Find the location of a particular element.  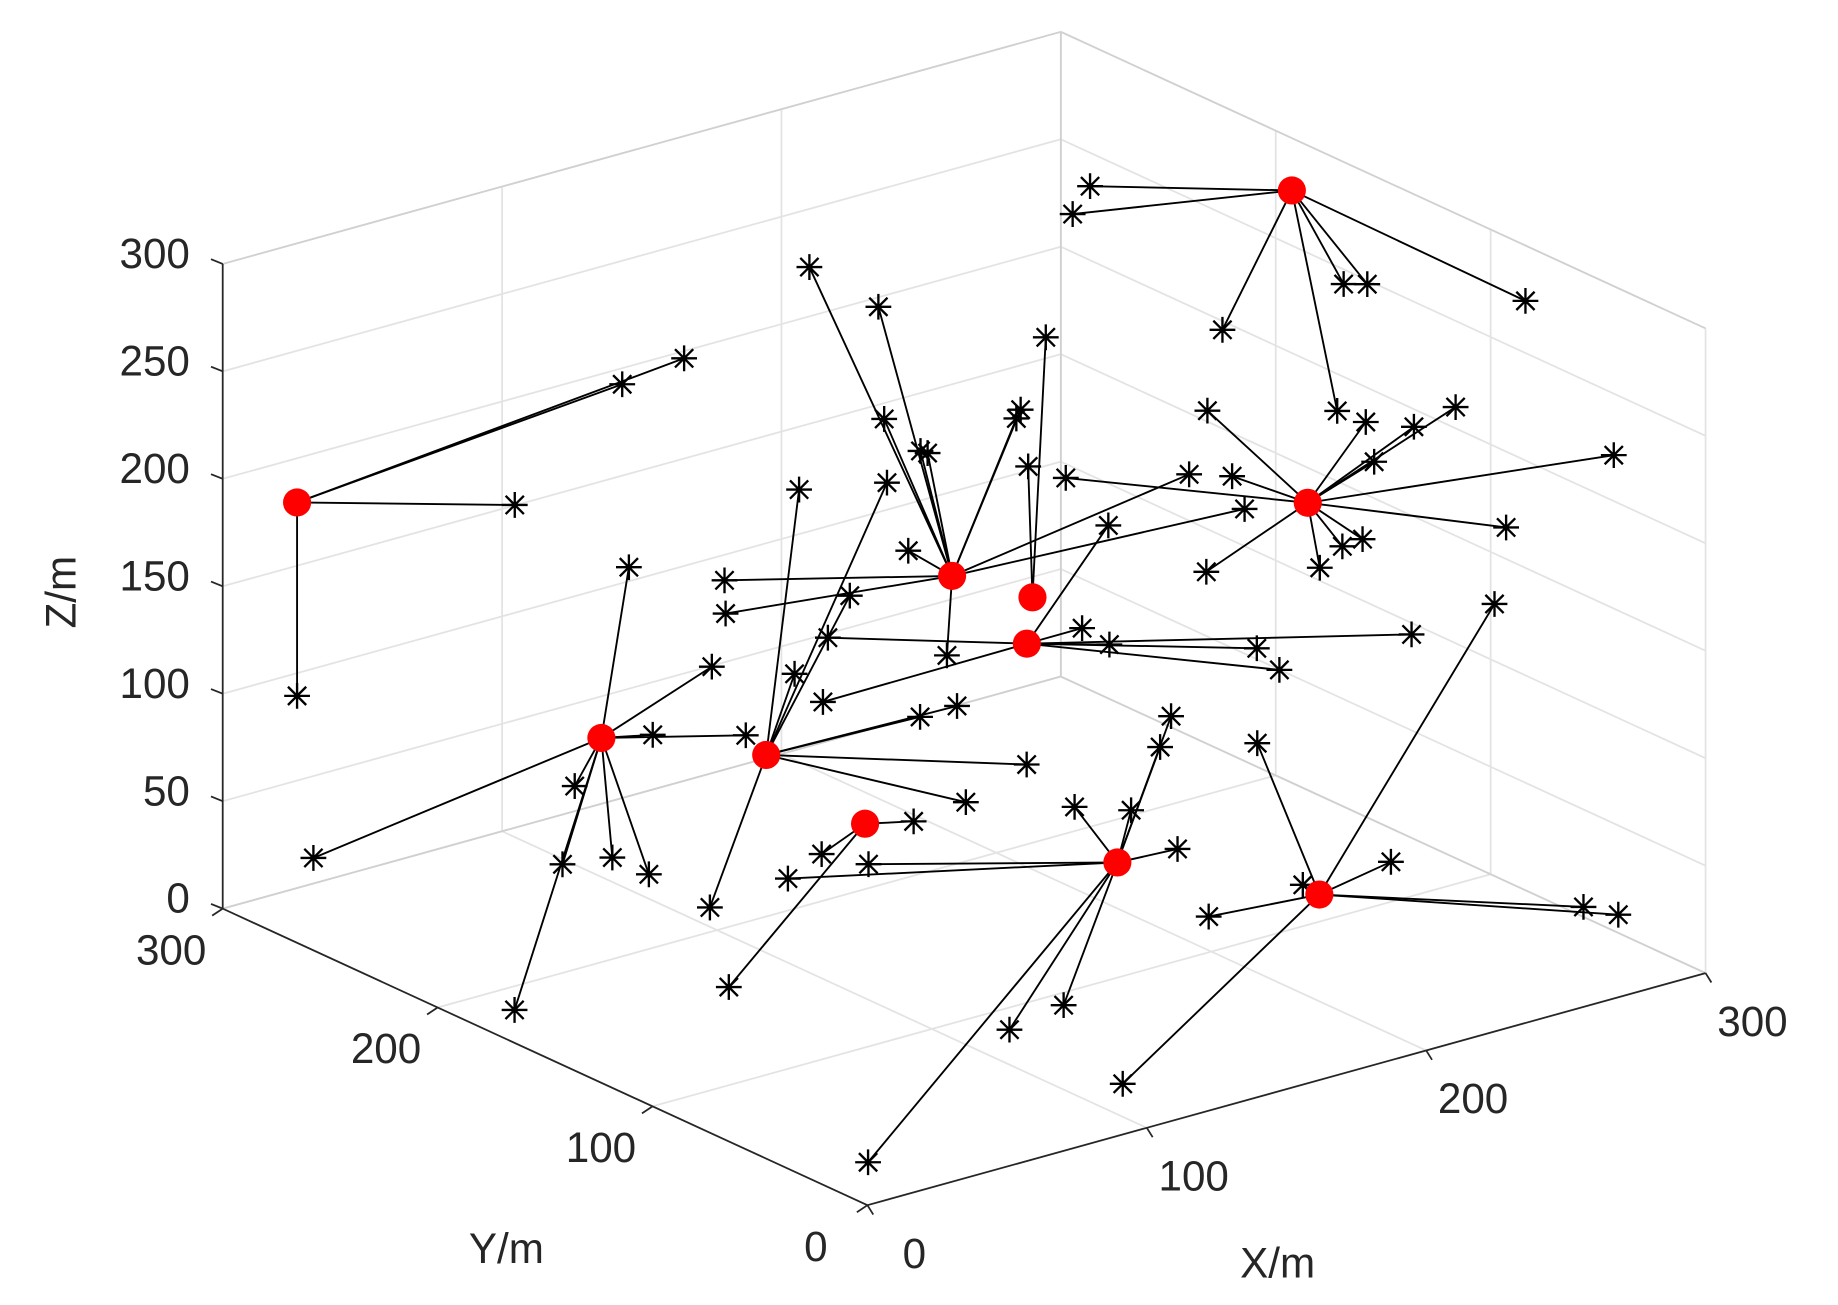

z-tick-label: 250 is located at coordinates (155, 360).